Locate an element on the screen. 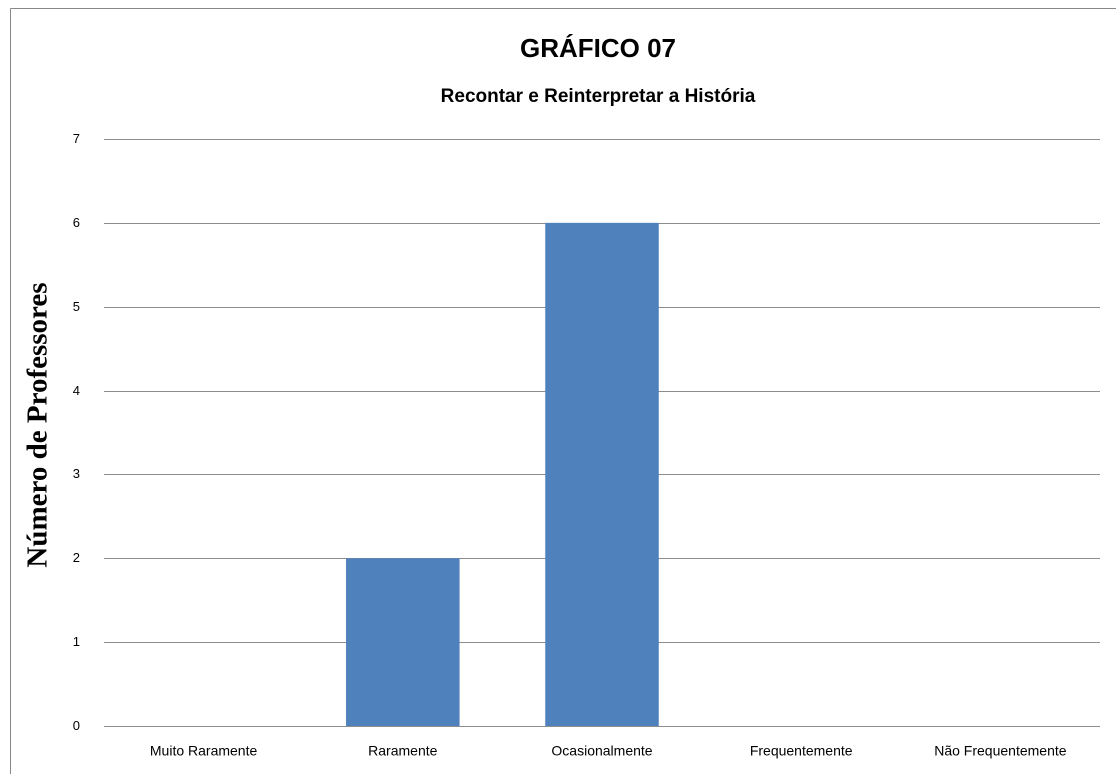 Image resolution: width=1116 pixels, height=774 pixels. x-tick-label: Muito Raramente is located at coordinates (204, 751).